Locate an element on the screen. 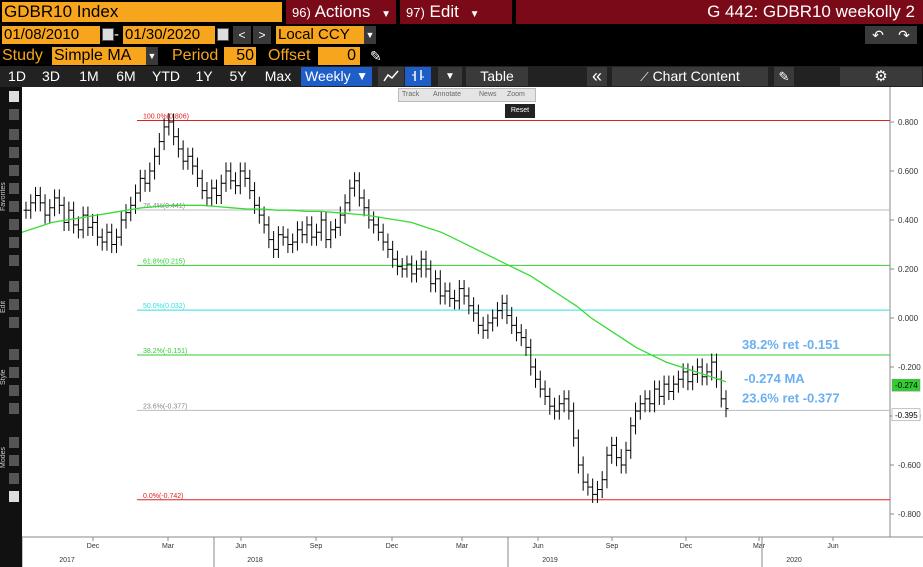 The height and width of the screenshot is (567, 923). chart-annotation: -0.274 MA is located at coordinates (774, 378).